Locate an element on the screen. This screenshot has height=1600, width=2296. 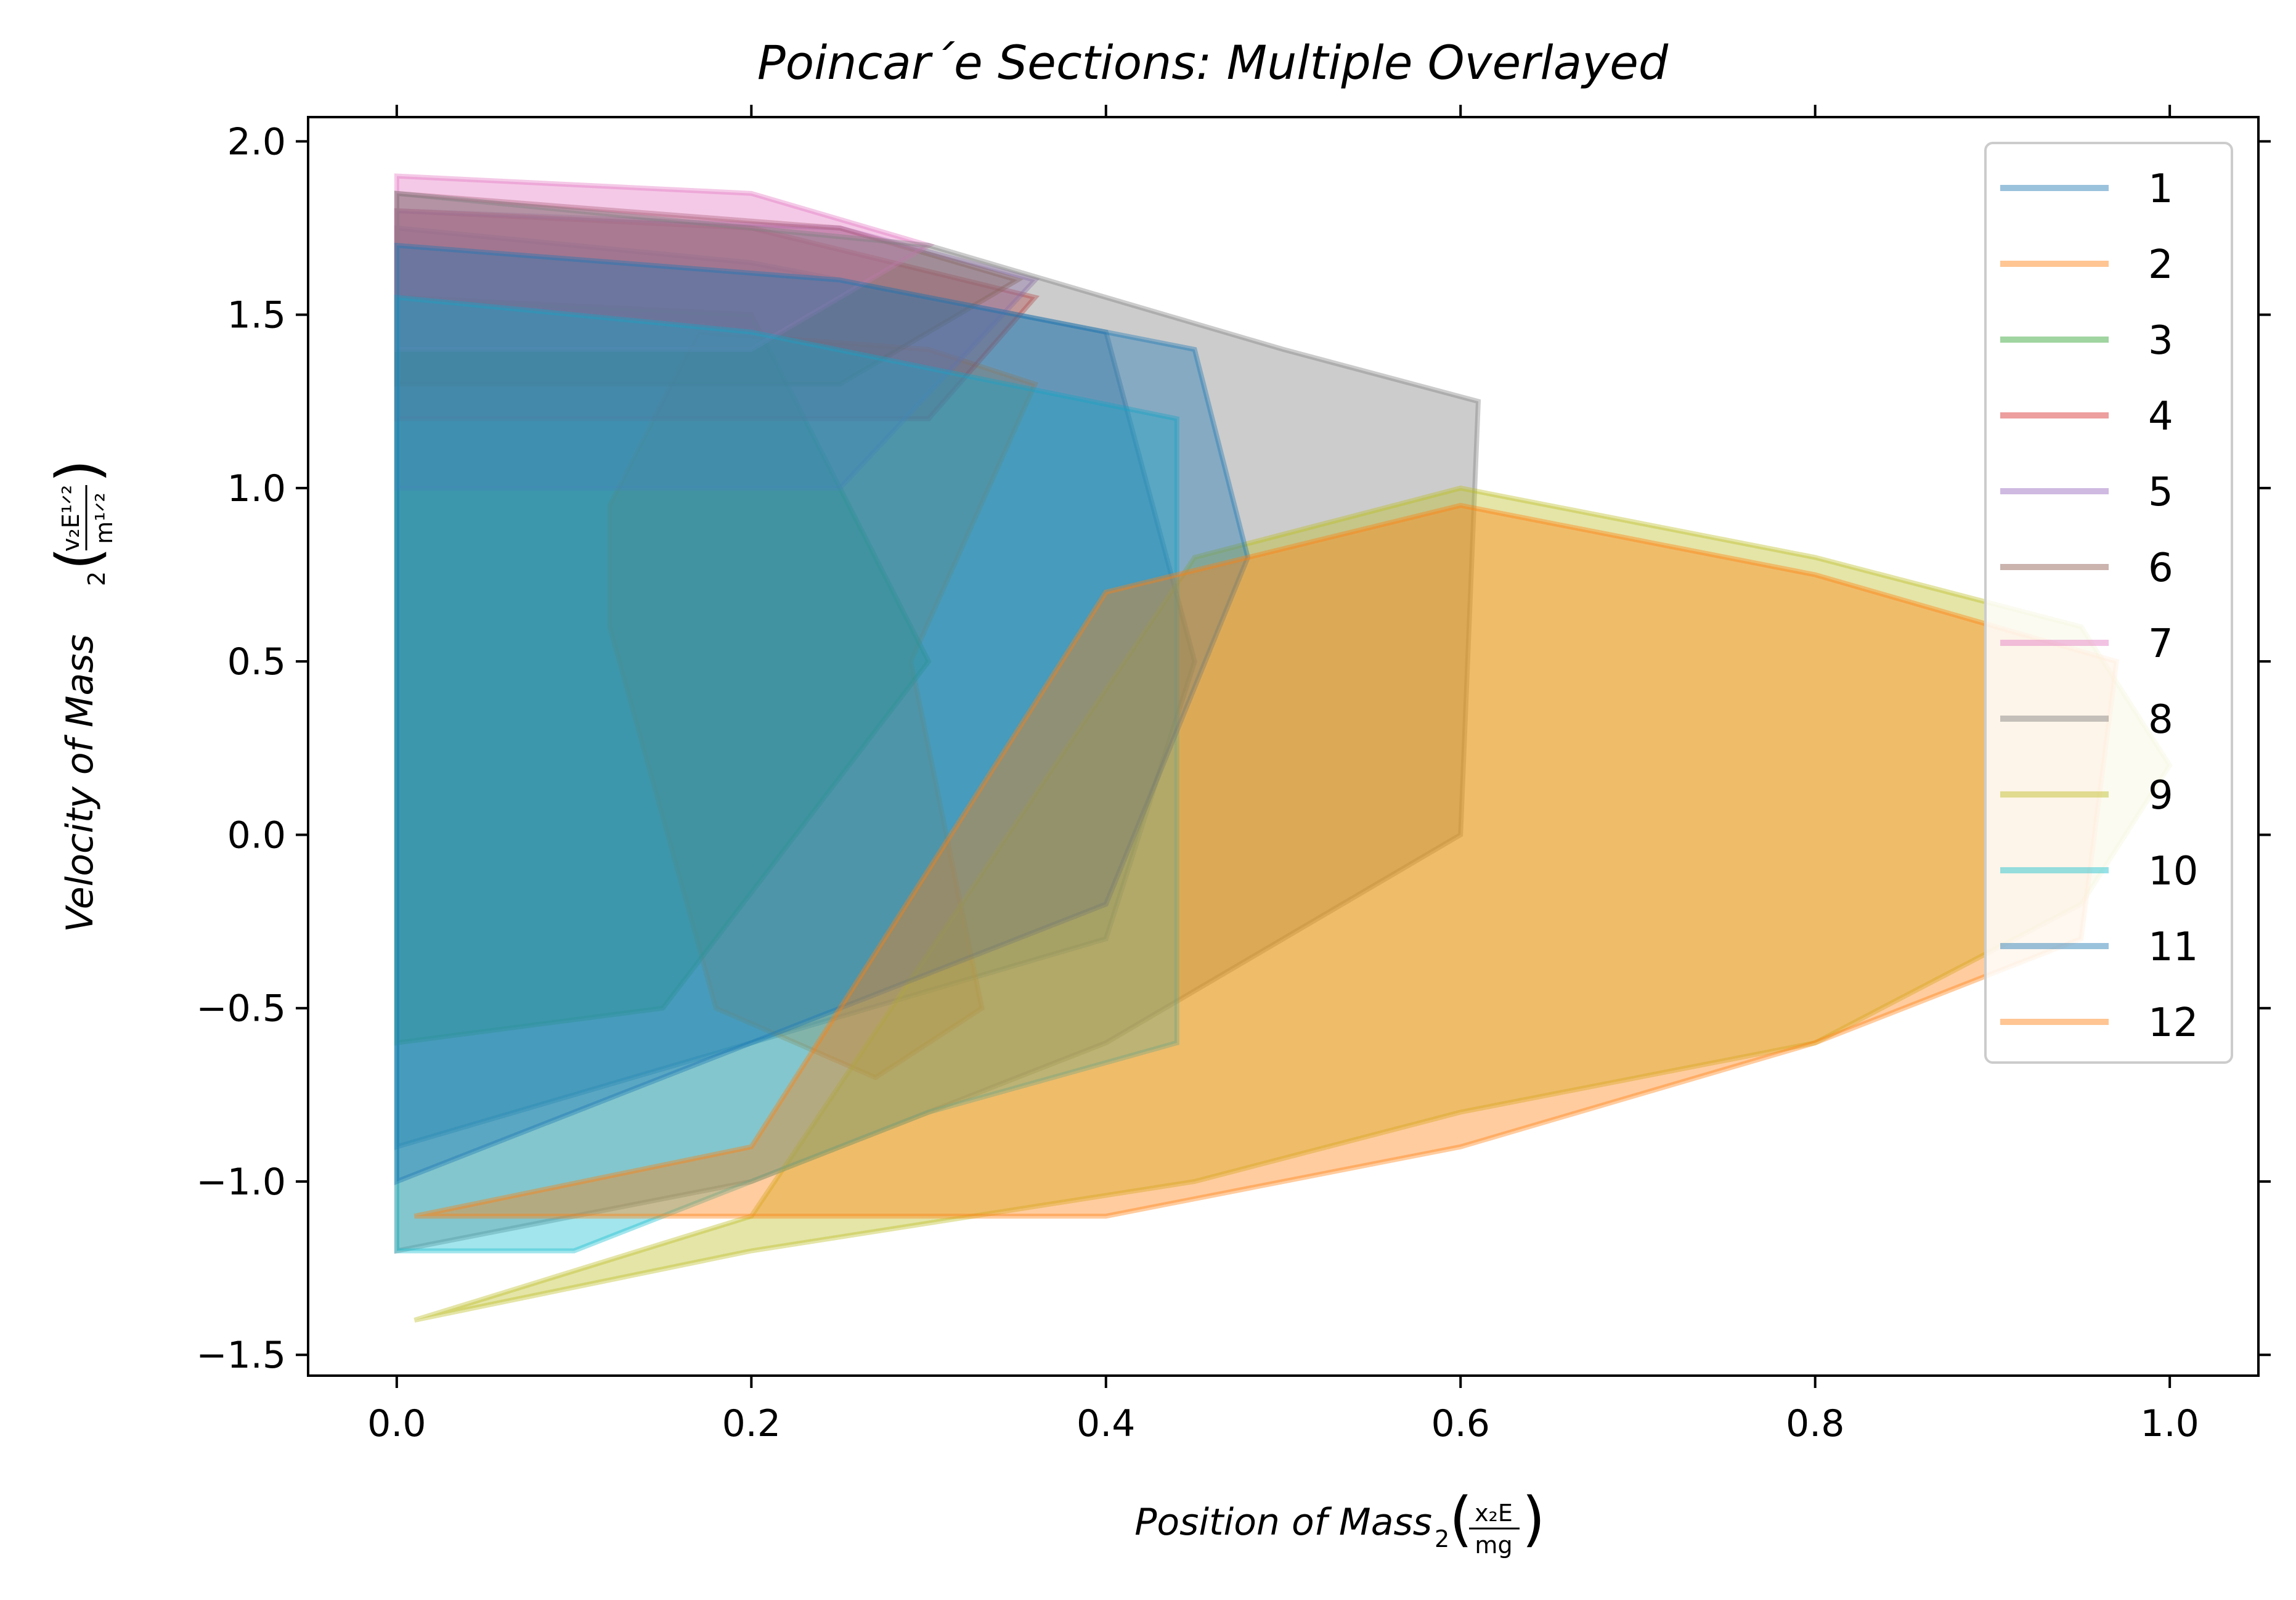
x-tick-label: 0.4 is located at coordinates (1106, 1423).